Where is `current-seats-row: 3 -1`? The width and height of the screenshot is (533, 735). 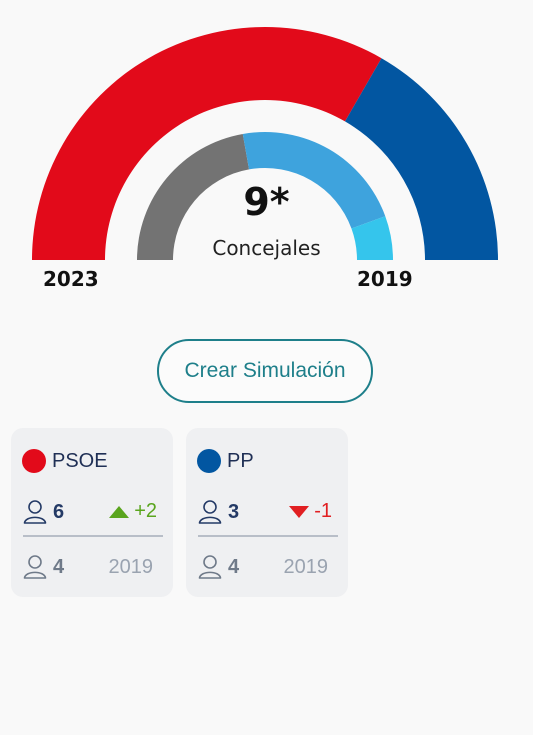
current-seats-row: 3 -1 is located at coordinates (268, 512).